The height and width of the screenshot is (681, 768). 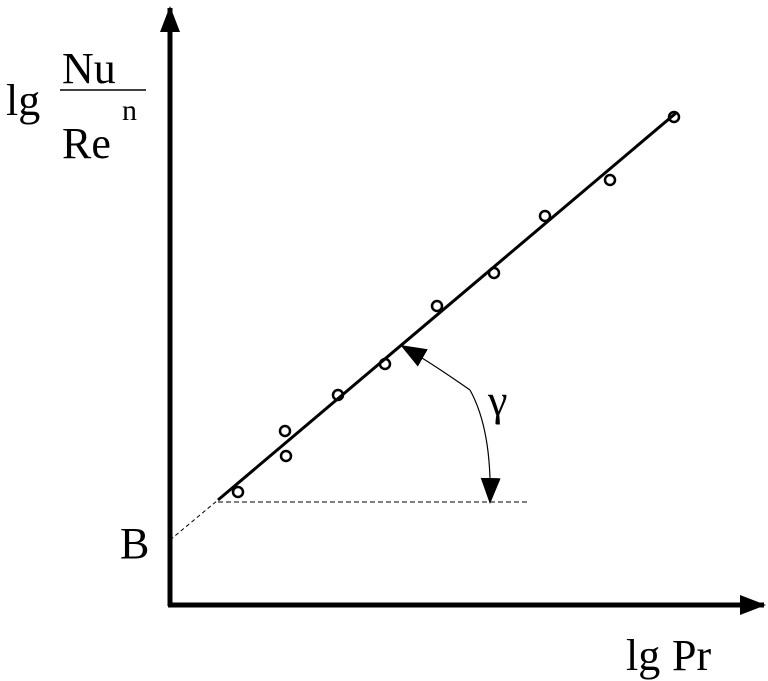 I want to click on y-label-denominator: Re, so click(x=86, y=143).